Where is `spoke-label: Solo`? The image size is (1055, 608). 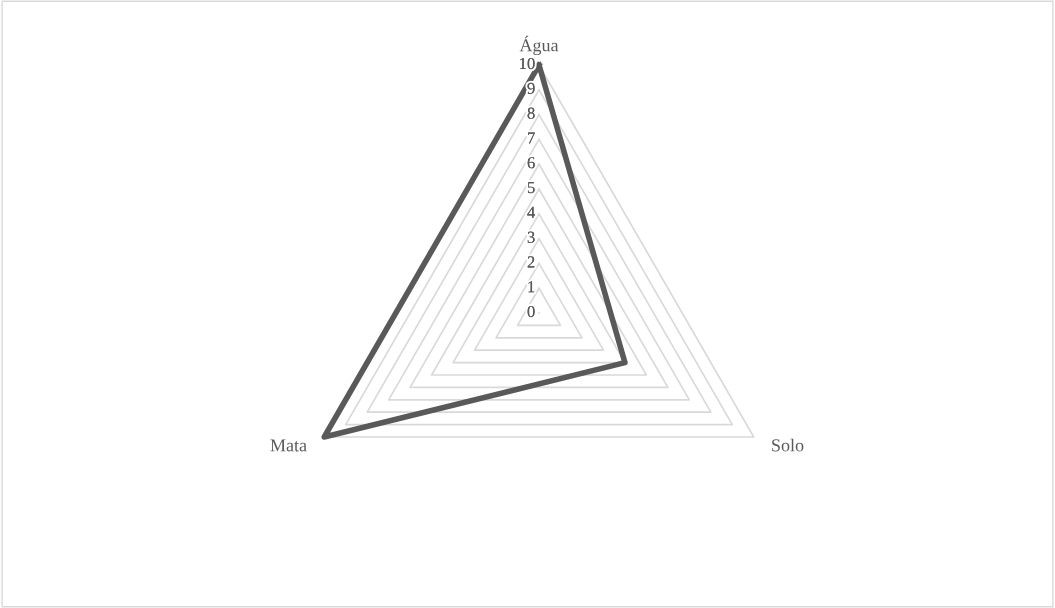
spoke-label: Solo is located at coordinates (788, 445).